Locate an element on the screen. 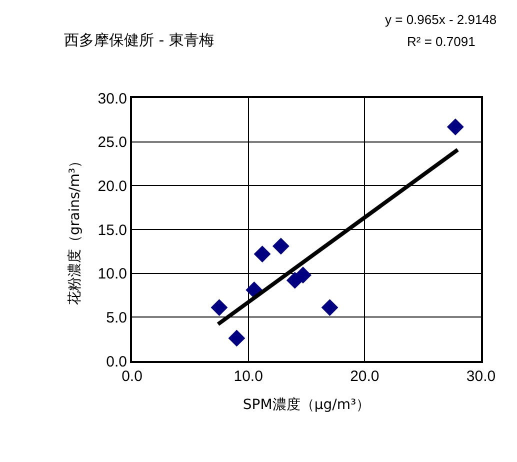  chart-title: 西多摩保健所 - 東青梅 is located at coordinates (139, 40).